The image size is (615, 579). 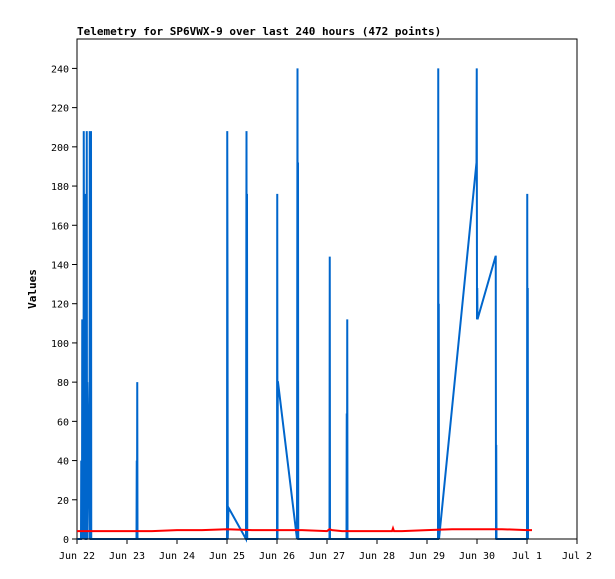 What do you see at coordinates (427, 556) in the screenshot?
I see `x-tick-label: Jun 29` at bounding box center [427, 556].